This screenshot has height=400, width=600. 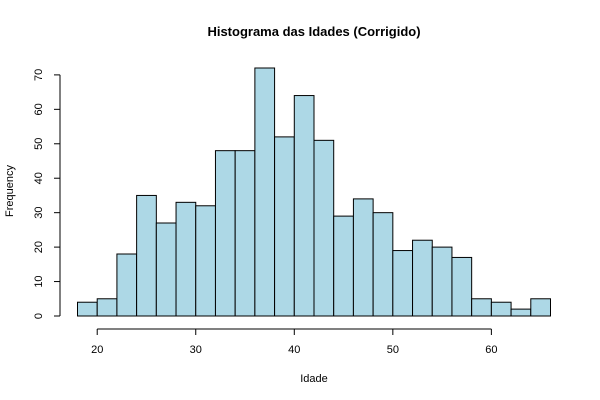 What do you see at coordinates (39, 213) in the screenshot?
I see `y-tick-label: 30` at bounding box center [39, 213].